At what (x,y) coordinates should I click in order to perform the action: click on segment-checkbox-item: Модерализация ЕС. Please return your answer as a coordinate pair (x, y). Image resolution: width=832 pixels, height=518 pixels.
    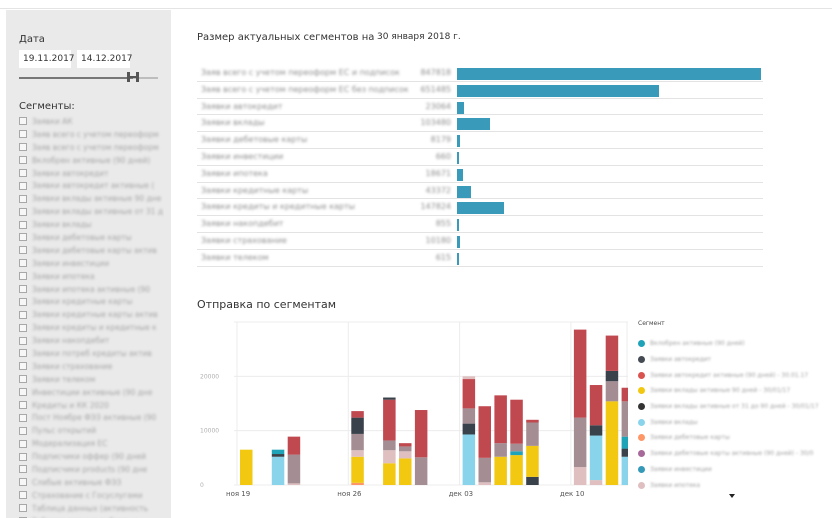
    Looking at the image, I should click on (91, 443).